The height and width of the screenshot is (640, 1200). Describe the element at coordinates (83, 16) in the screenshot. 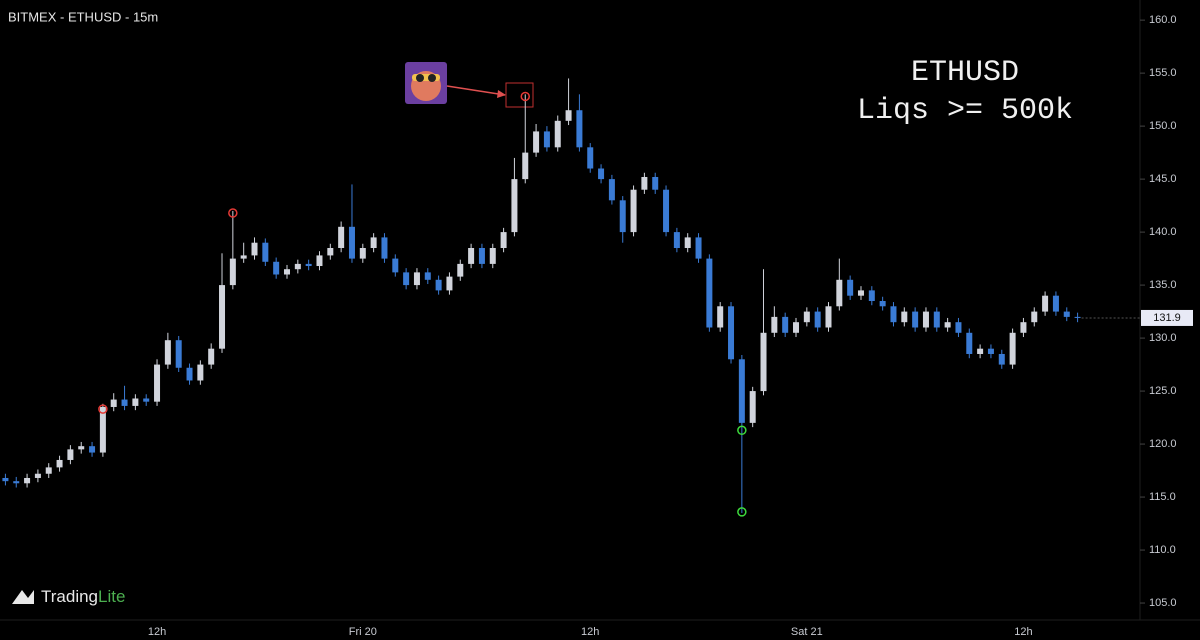

I see `chart-title: BITMEX - ETHUSD - 15m` at that location.